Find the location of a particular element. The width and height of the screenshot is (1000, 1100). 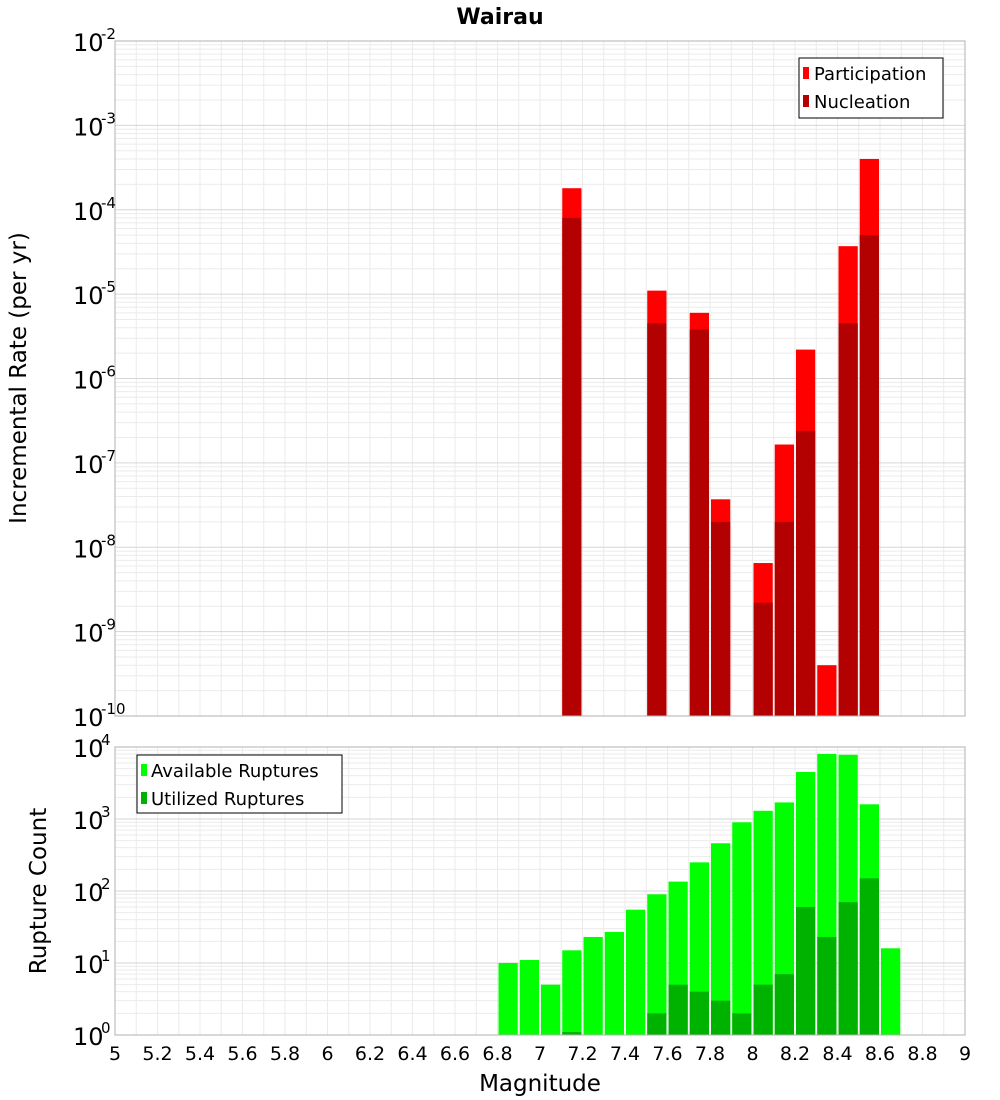

nucleation-legend-label: Nucleation is located at coordinates (862, 102).